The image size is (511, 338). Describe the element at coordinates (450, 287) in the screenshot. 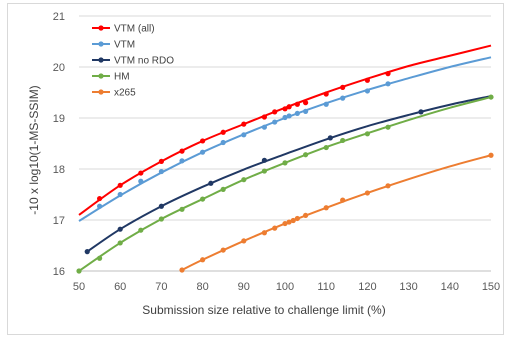

I see `x-tick-label: 140` at that location.